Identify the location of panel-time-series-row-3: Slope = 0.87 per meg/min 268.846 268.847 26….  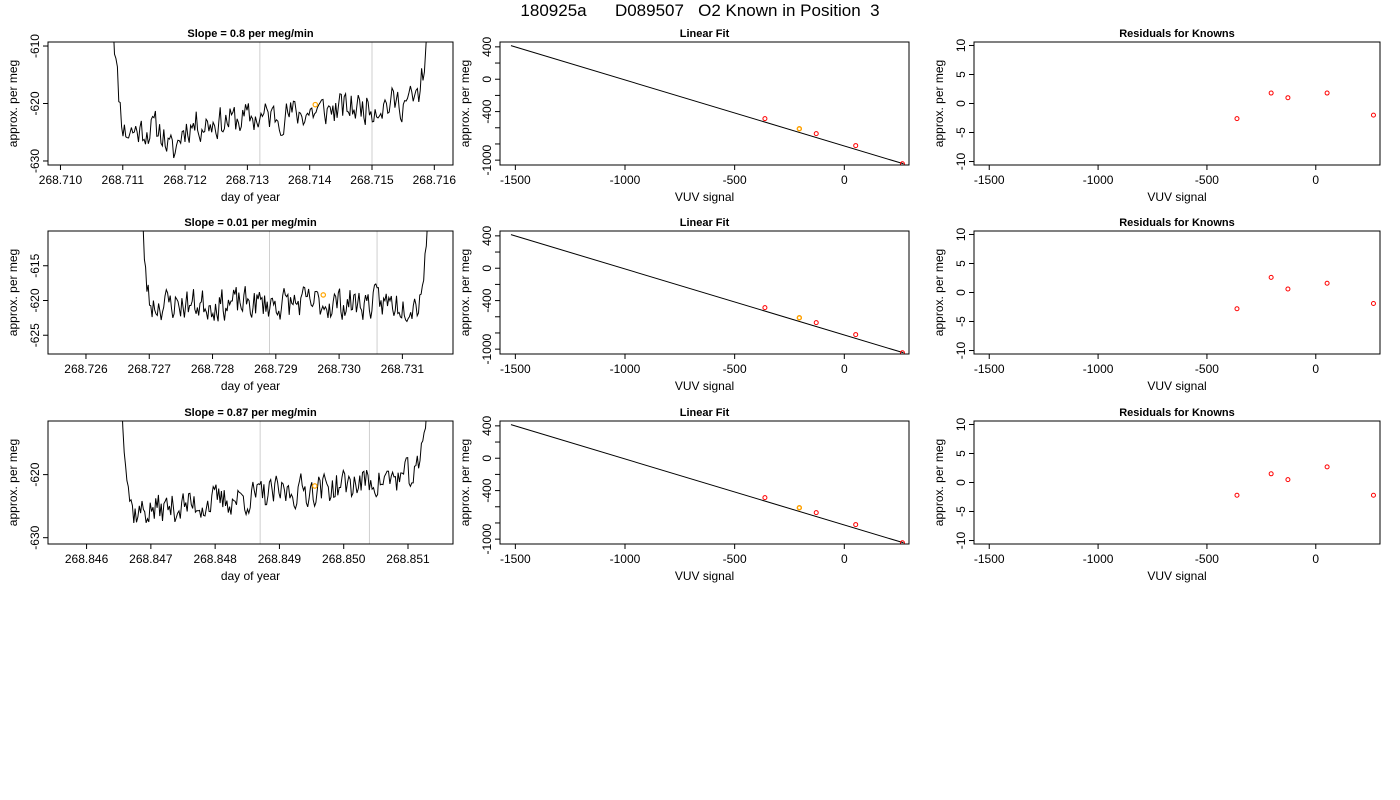
(230, 495).